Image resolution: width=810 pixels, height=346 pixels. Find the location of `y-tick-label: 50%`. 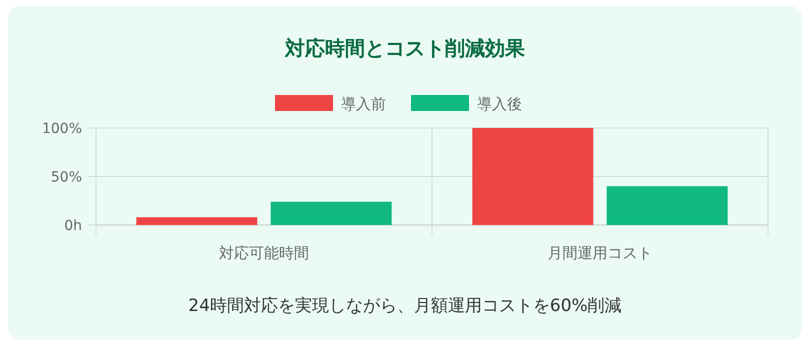

y-tick-label: 50% is located at coordinates (66, 178).